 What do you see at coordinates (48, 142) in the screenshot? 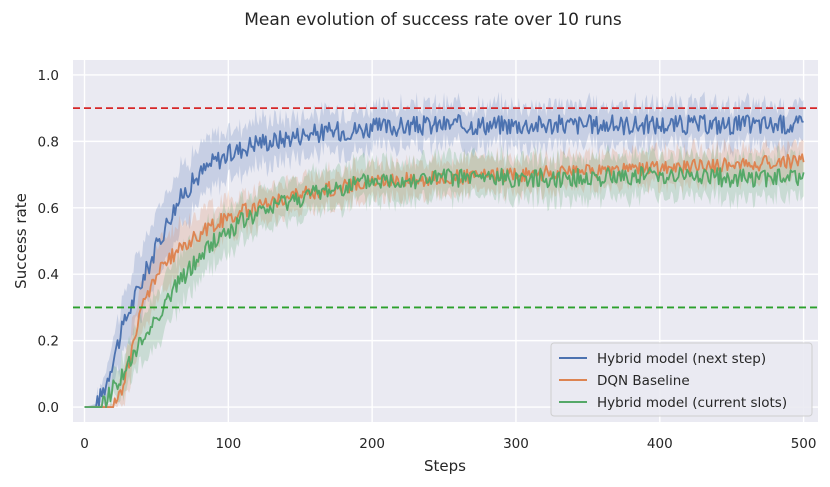
I see `y-tick-label: 0.8` at bounding box center [48, 142].